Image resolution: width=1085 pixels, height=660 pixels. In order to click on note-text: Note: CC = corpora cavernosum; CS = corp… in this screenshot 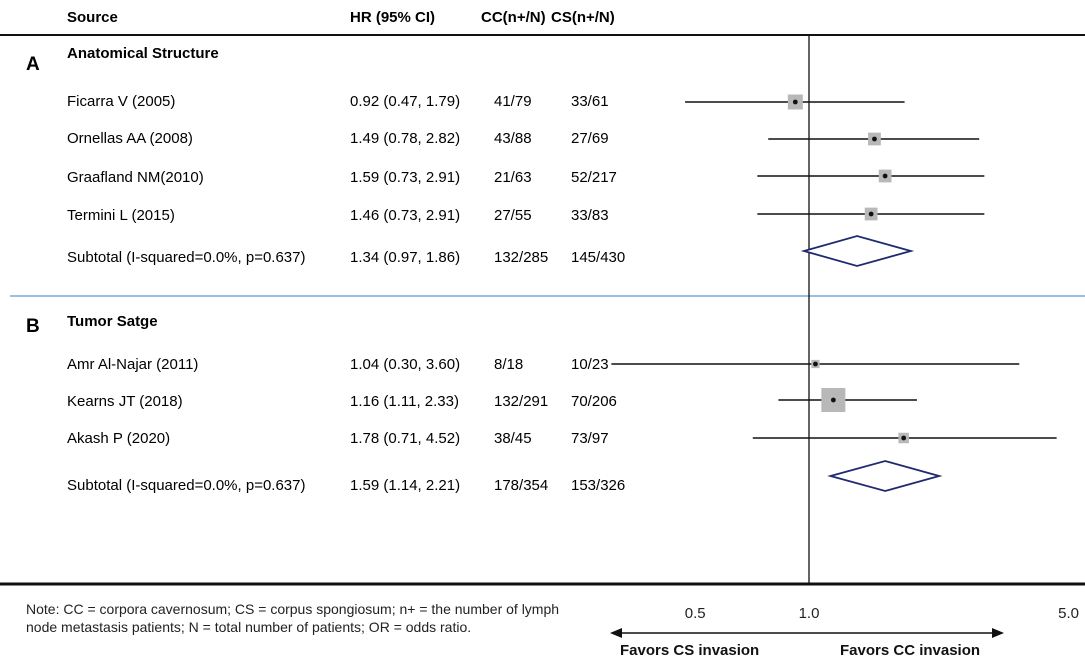, I will do `click(293, 618)`.